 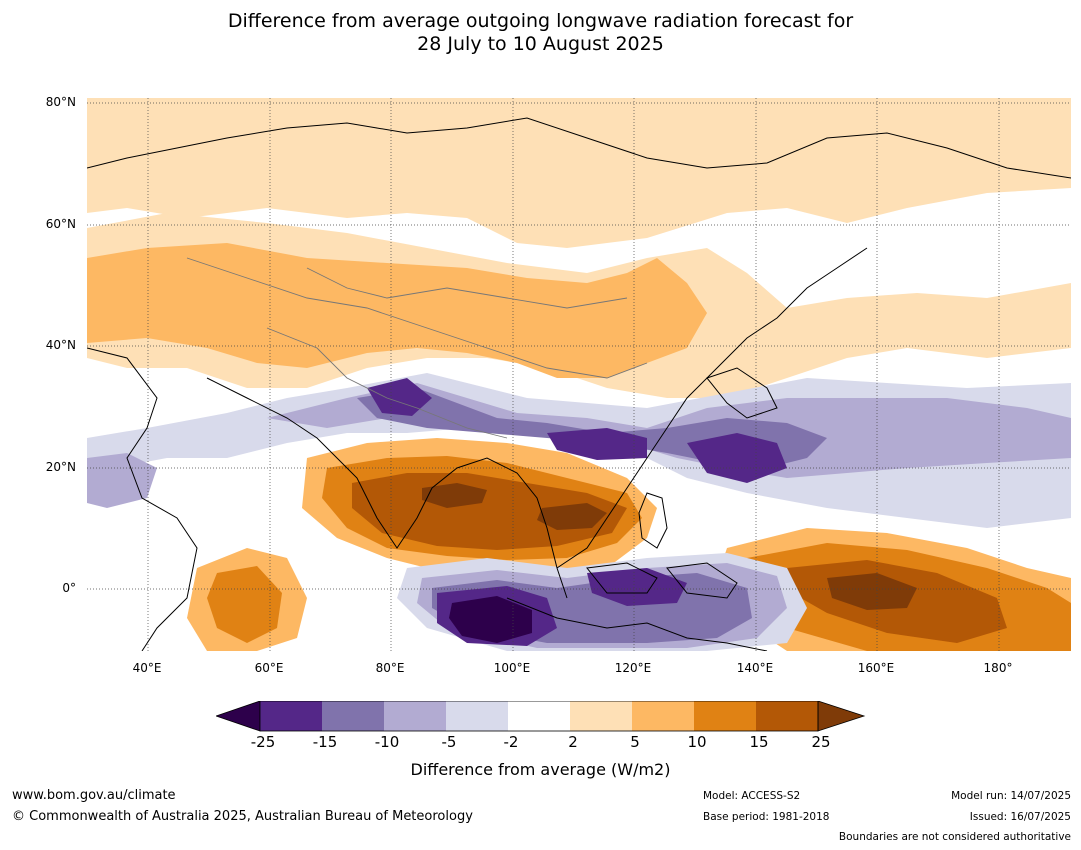 What do you see at coordinates (147, 668) in the screenshot?
I see `lon-label-40e: 40°E` at bounding box center [147, 668].